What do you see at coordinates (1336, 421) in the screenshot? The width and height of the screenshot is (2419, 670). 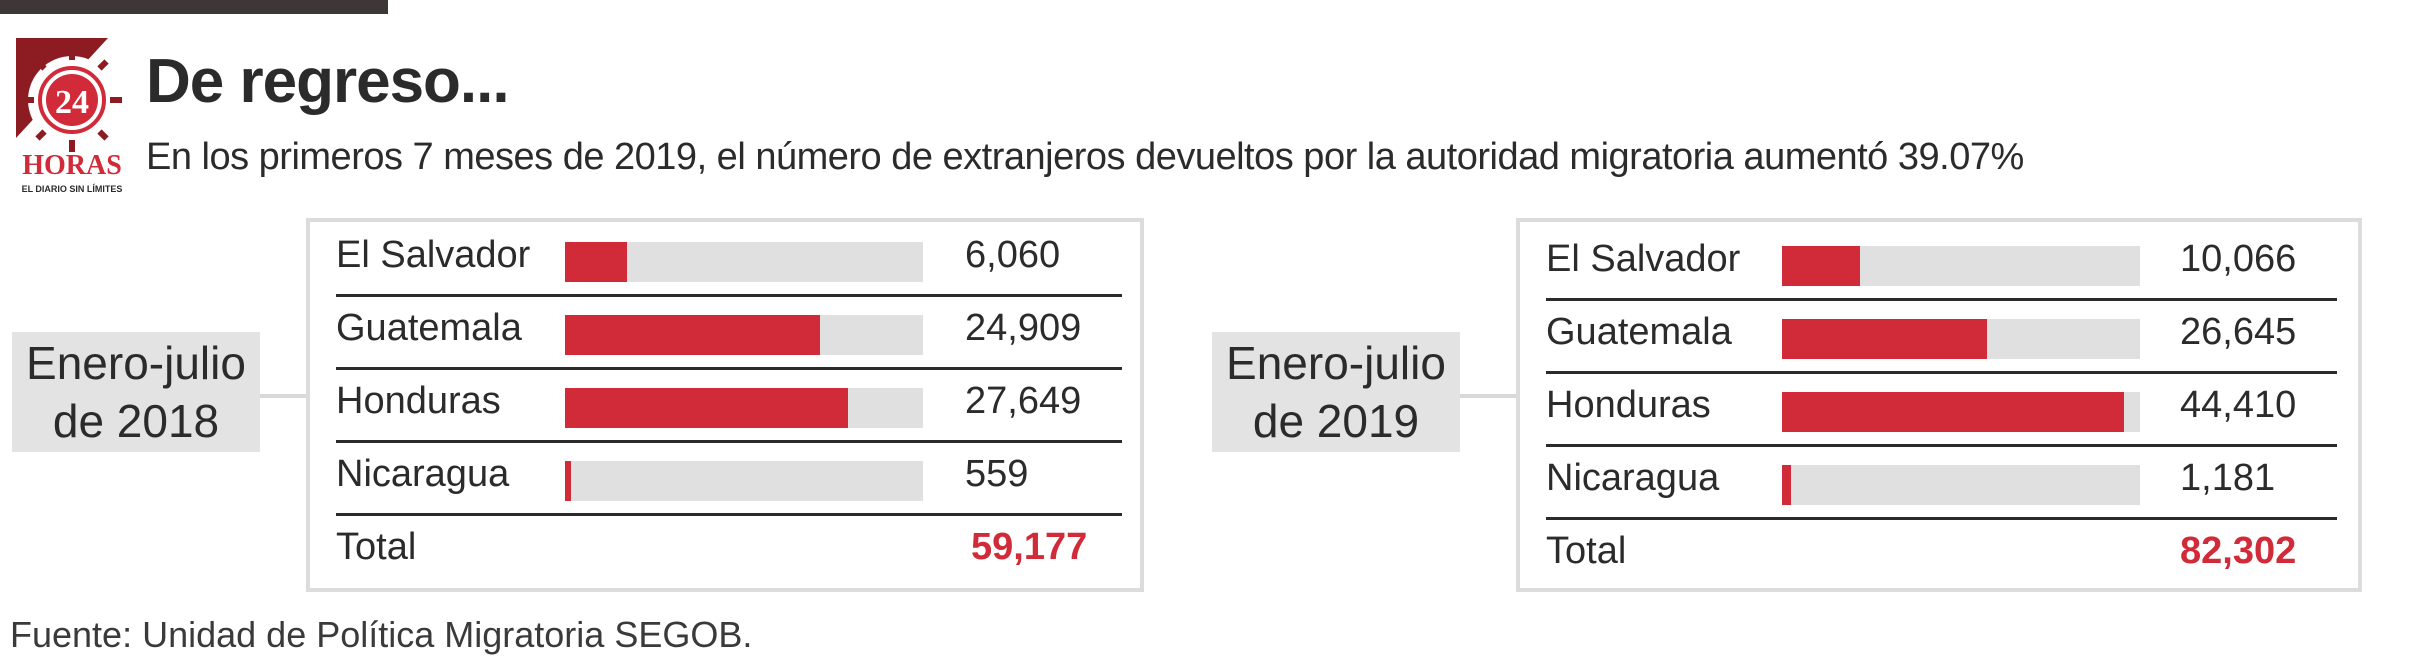 I see `period-label-line-2: de 2019` at bounding box center [1336, 421].